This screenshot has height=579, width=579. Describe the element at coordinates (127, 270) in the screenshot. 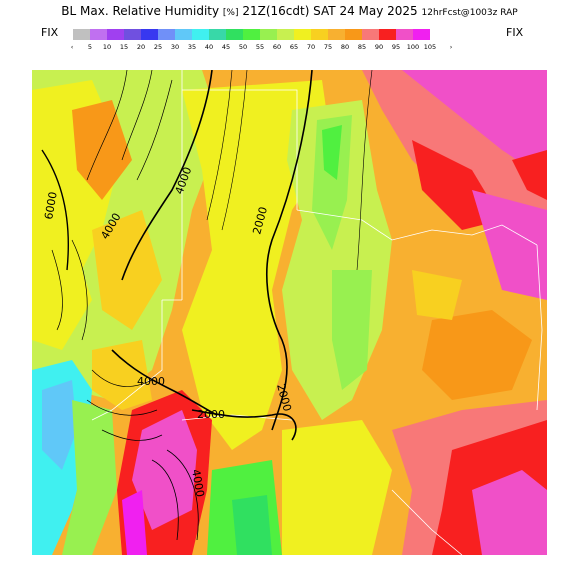

I see `rh-region-w-gold` at that location.